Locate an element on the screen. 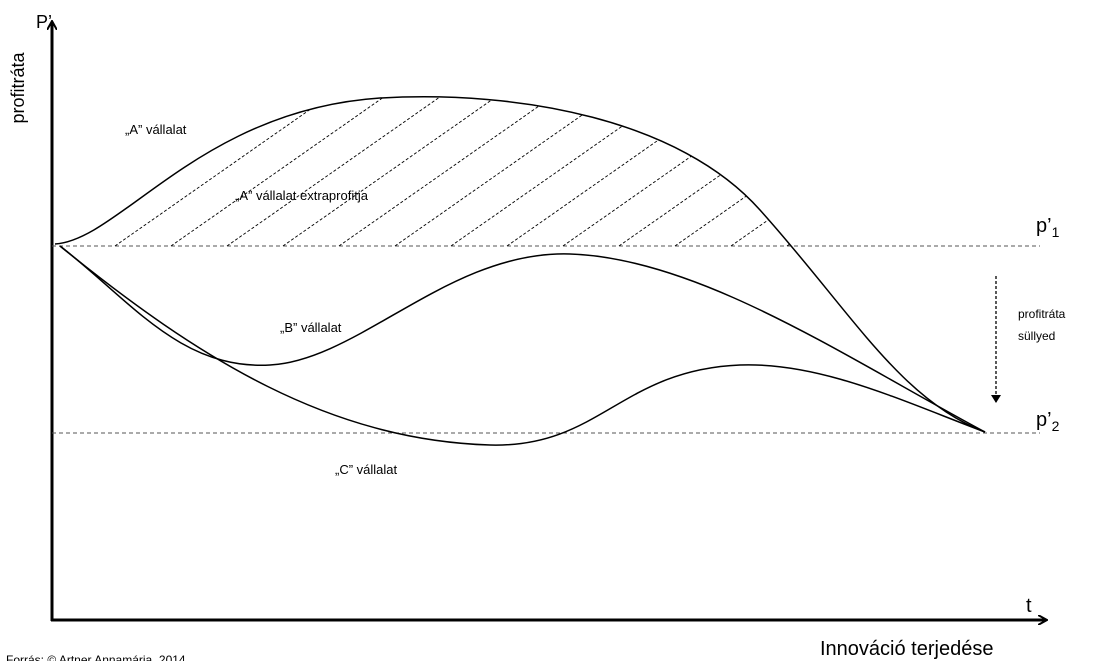 Image resolution: width=1098 pixels, height=661 pixels. note: süllyed is located at coordinates (1036, 336).